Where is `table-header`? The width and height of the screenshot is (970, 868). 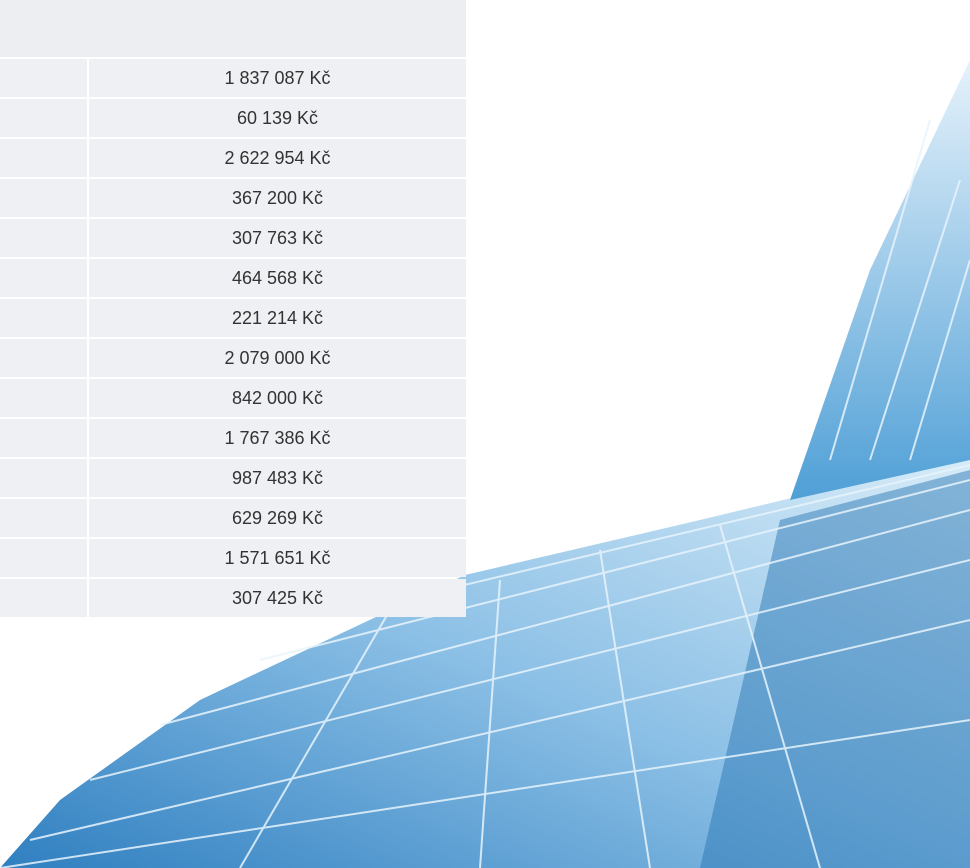 table-header is located at coordinates (233, 28).